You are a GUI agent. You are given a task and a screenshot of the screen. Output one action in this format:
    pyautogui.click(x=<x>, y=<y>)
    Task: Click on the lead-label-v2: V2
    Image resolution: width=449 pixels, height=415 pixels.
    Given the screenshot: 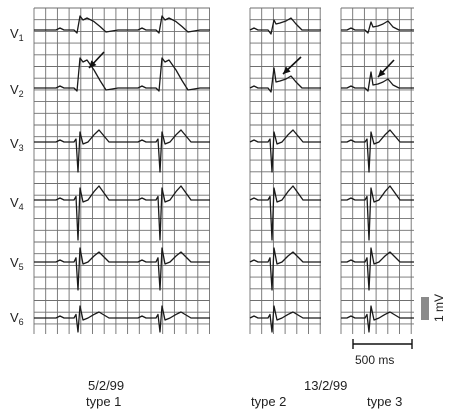 What is the action you would take?
    pyautogui.click(x=17, y=90)
    